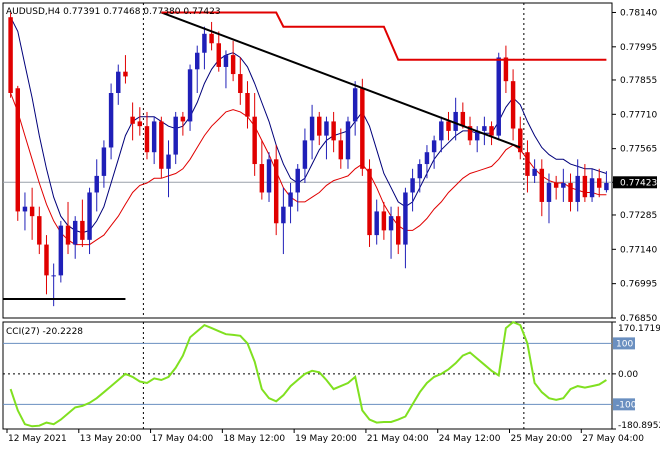  What do you see at coordinates (470, 439) in the screenshot?
I see `time-tick-label: 24 May 12:00` at bounding box center [470, 439].